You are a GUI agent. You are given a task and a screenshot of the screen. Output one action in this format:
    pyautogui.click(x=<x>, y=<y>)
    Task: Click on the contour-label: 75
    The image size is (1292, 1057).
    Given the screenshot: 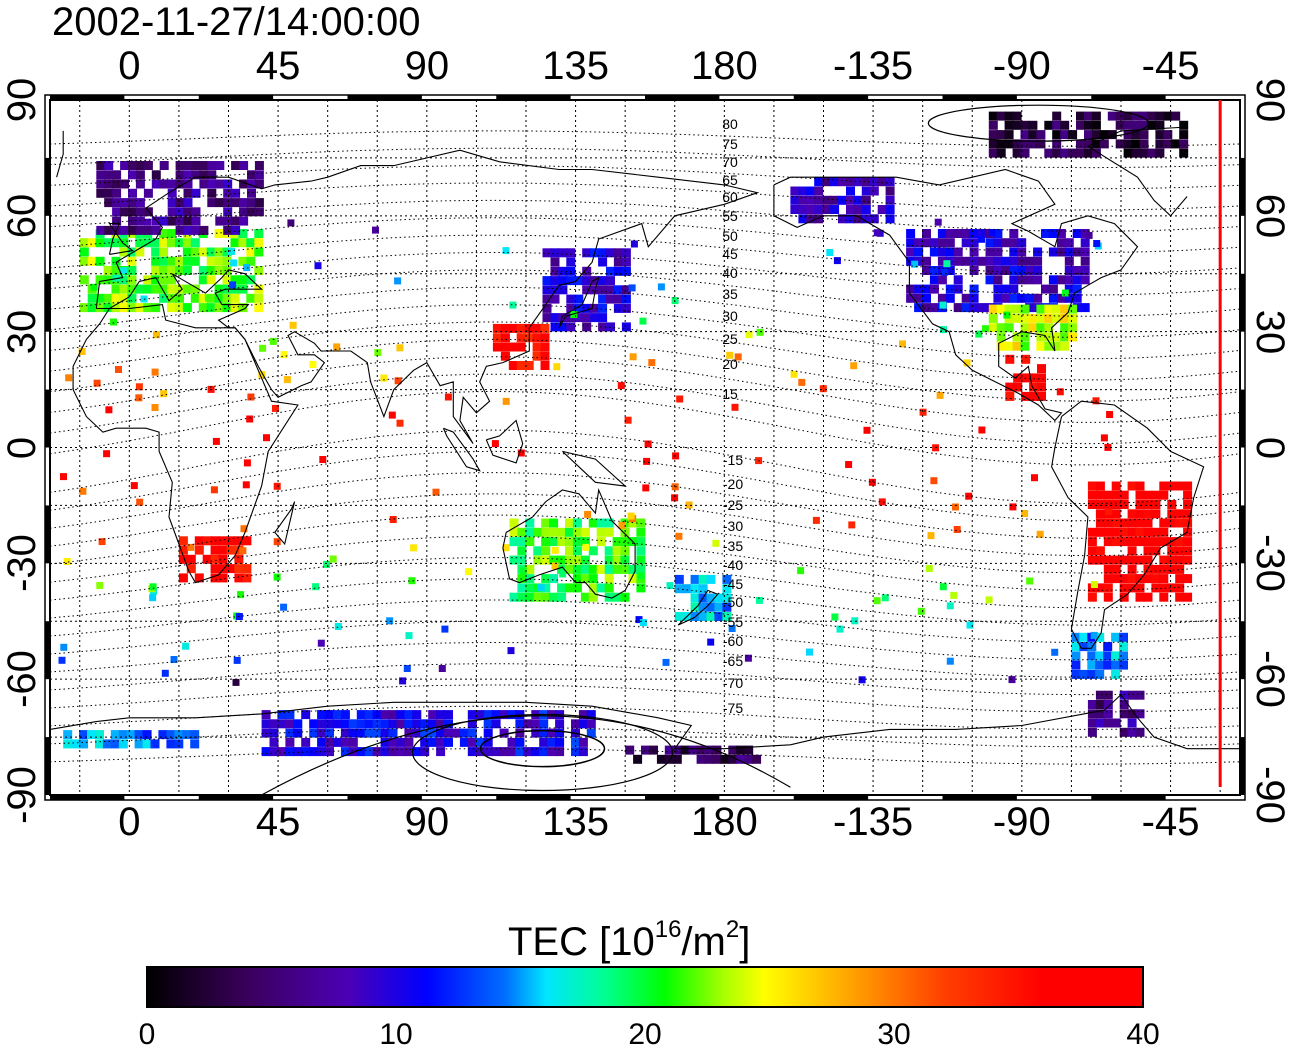 What is the action you would take?
    pyautogui.click(x=730, y=144)
    